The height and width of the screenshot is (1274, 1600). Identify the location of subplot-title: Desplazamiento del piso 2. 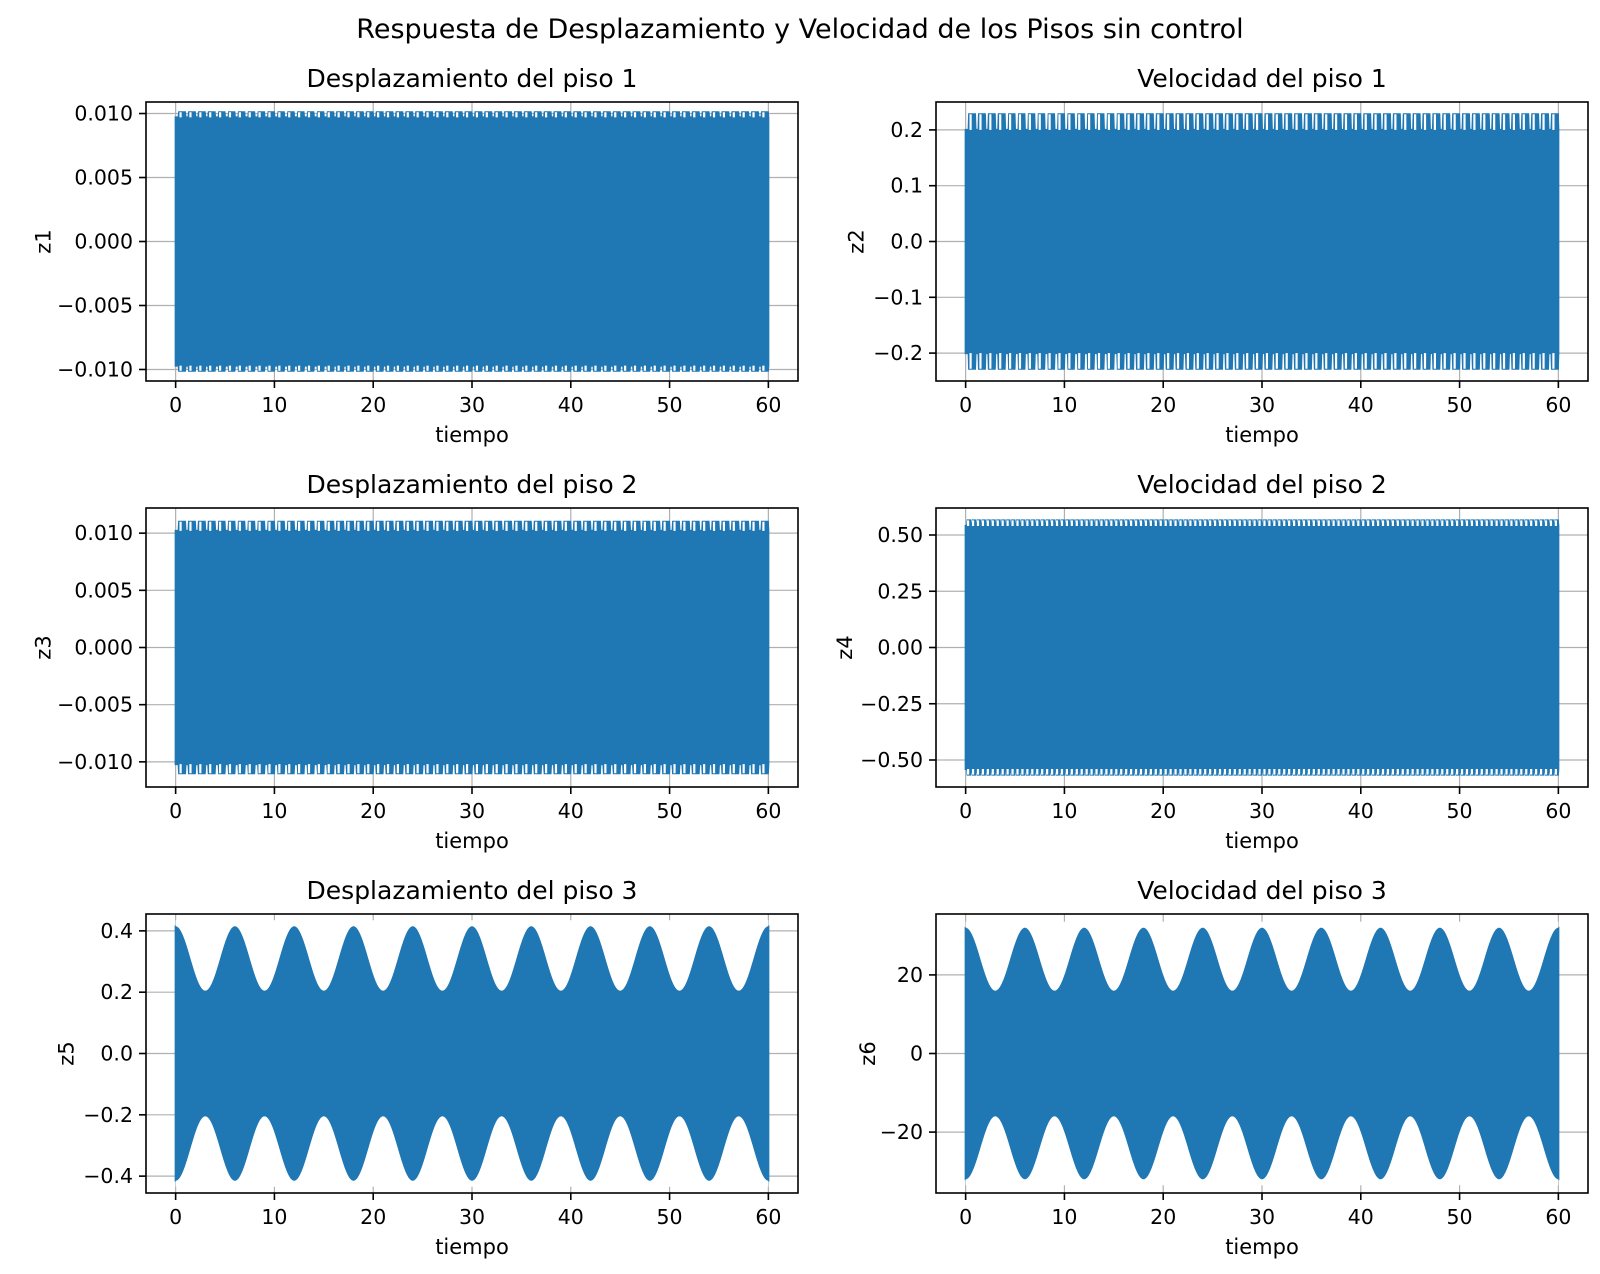
(472, 484).